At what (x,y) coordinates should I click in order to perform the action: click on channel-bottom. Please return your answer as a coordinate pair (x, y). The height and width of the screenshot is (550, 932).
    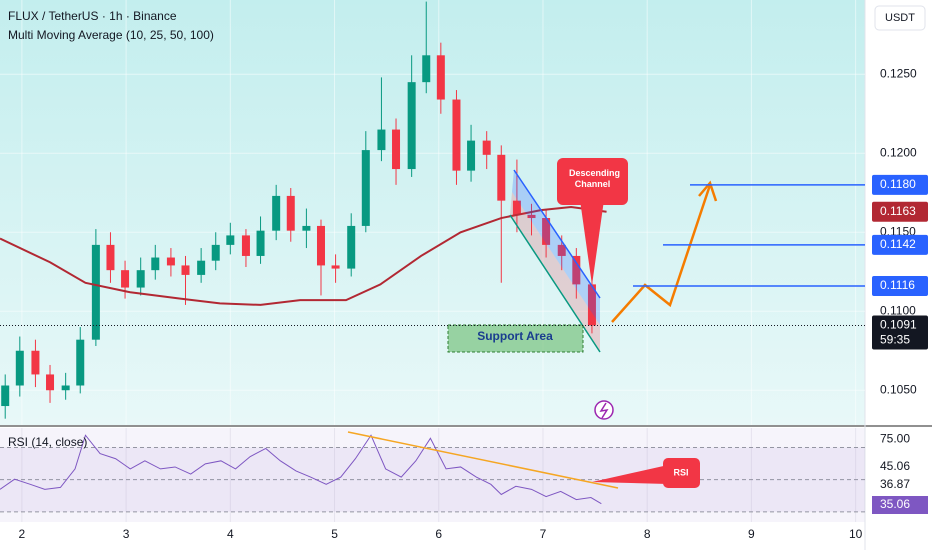
    Looking at the image, I should click on (555, 283).